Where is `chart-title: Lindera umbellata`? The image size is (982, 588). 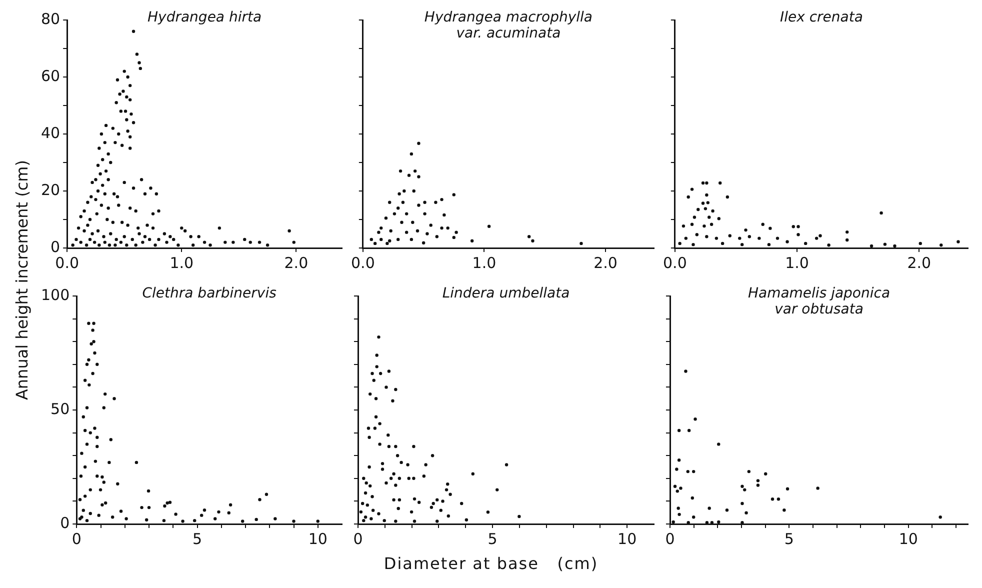 chart-title: Lindera umbellata is located at coordinates (506, 294).